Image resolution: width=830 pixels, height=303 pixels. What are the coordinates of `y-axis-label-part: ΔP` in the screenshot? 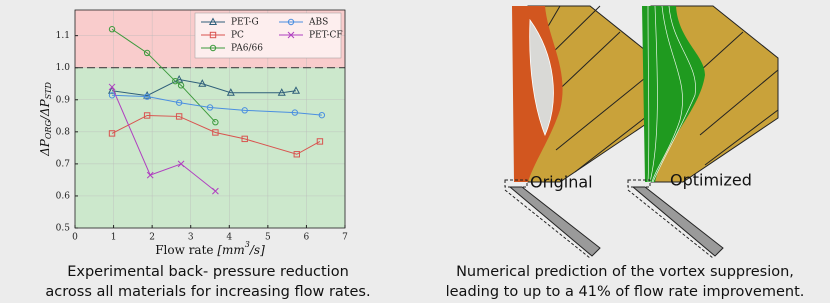 It's located at (45, 147).